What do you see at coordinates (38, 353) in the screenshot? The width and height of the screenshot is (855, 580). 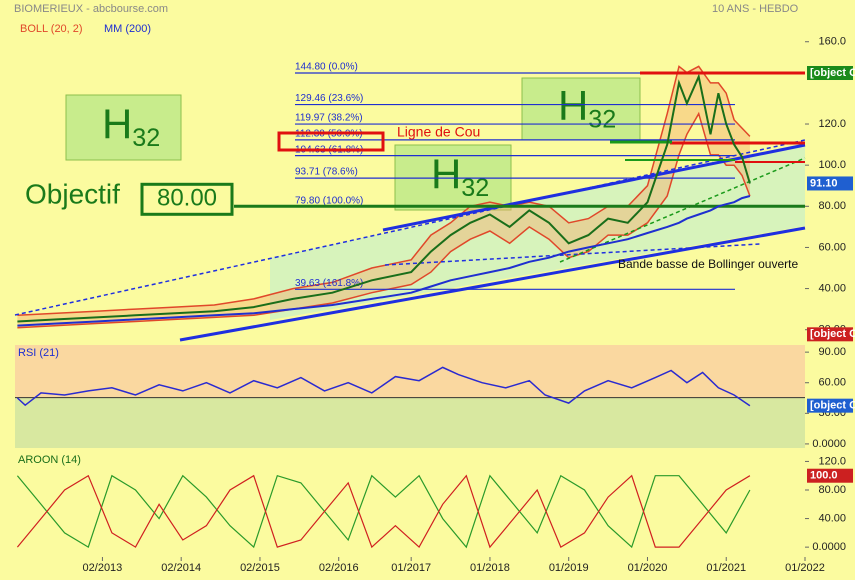 I see `panel-title: RSI (21)` at bounding box center [38, 353].